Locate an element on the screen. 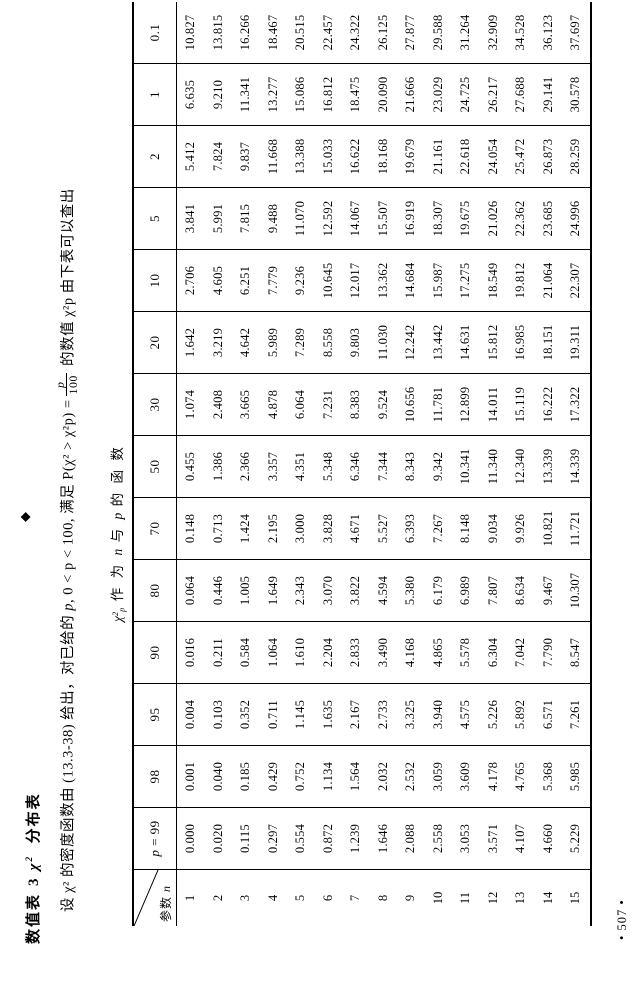 The width and height of the screenshot is (640, 988). chi-value-cell: 17.275 is located at coordinates (466, 280).